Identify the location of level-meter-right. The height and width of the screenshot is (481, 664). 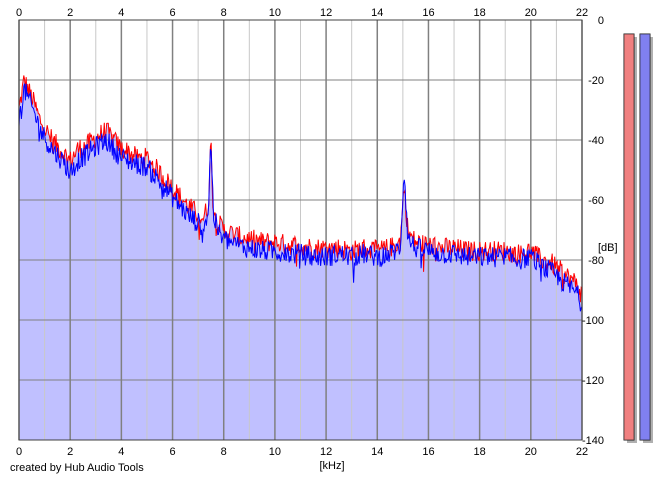
(645, 237).